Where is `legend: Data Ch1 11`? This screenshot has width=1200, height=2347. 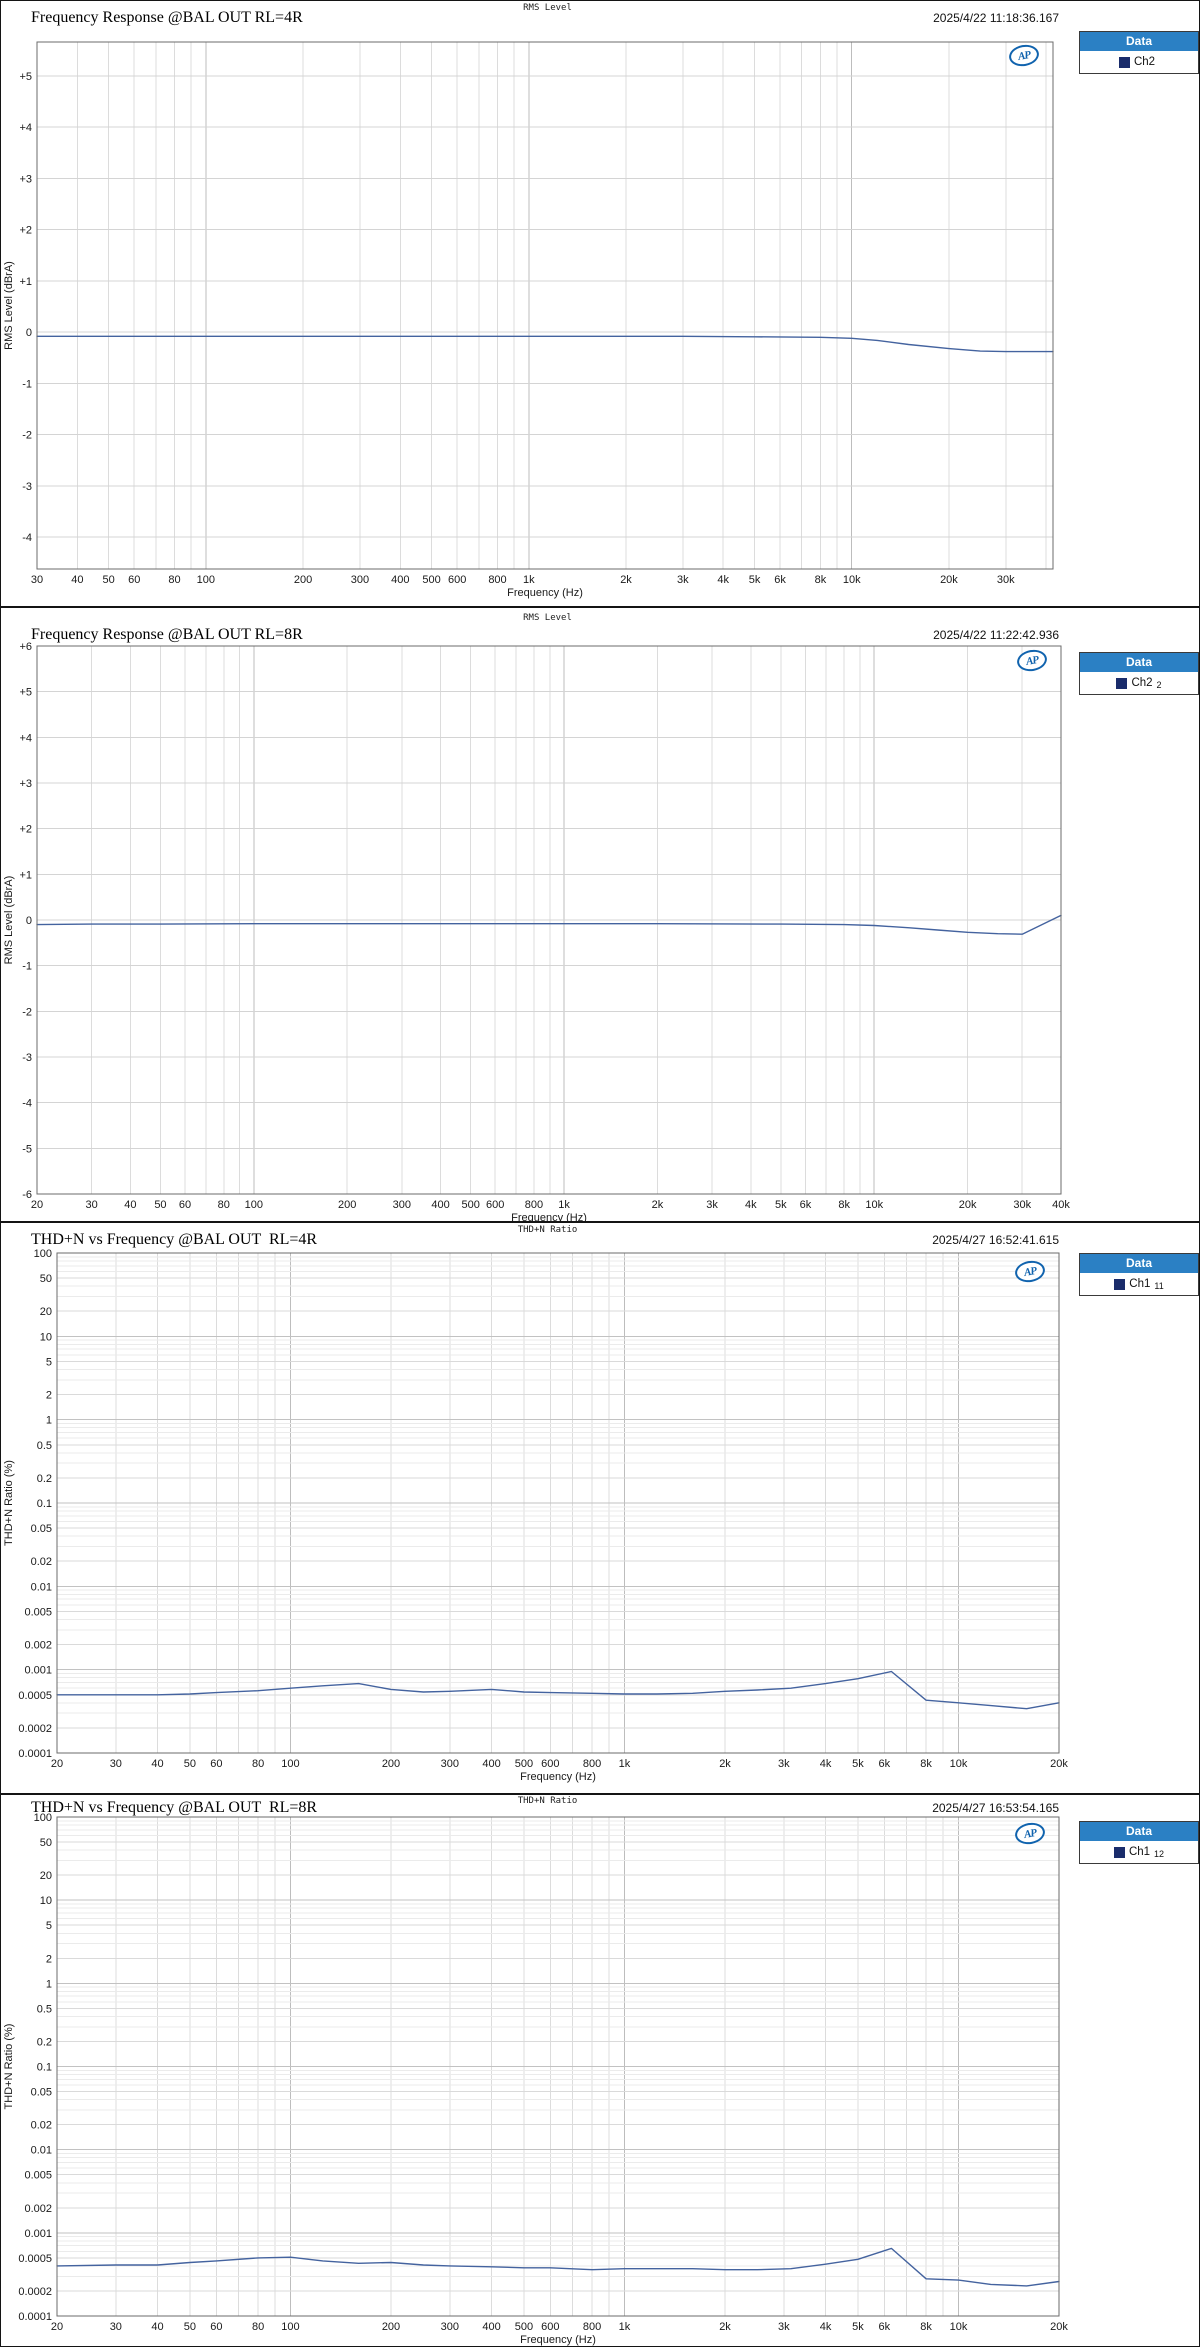 legend: Data Ch1 11 is located at coordinates (1139, 1274).